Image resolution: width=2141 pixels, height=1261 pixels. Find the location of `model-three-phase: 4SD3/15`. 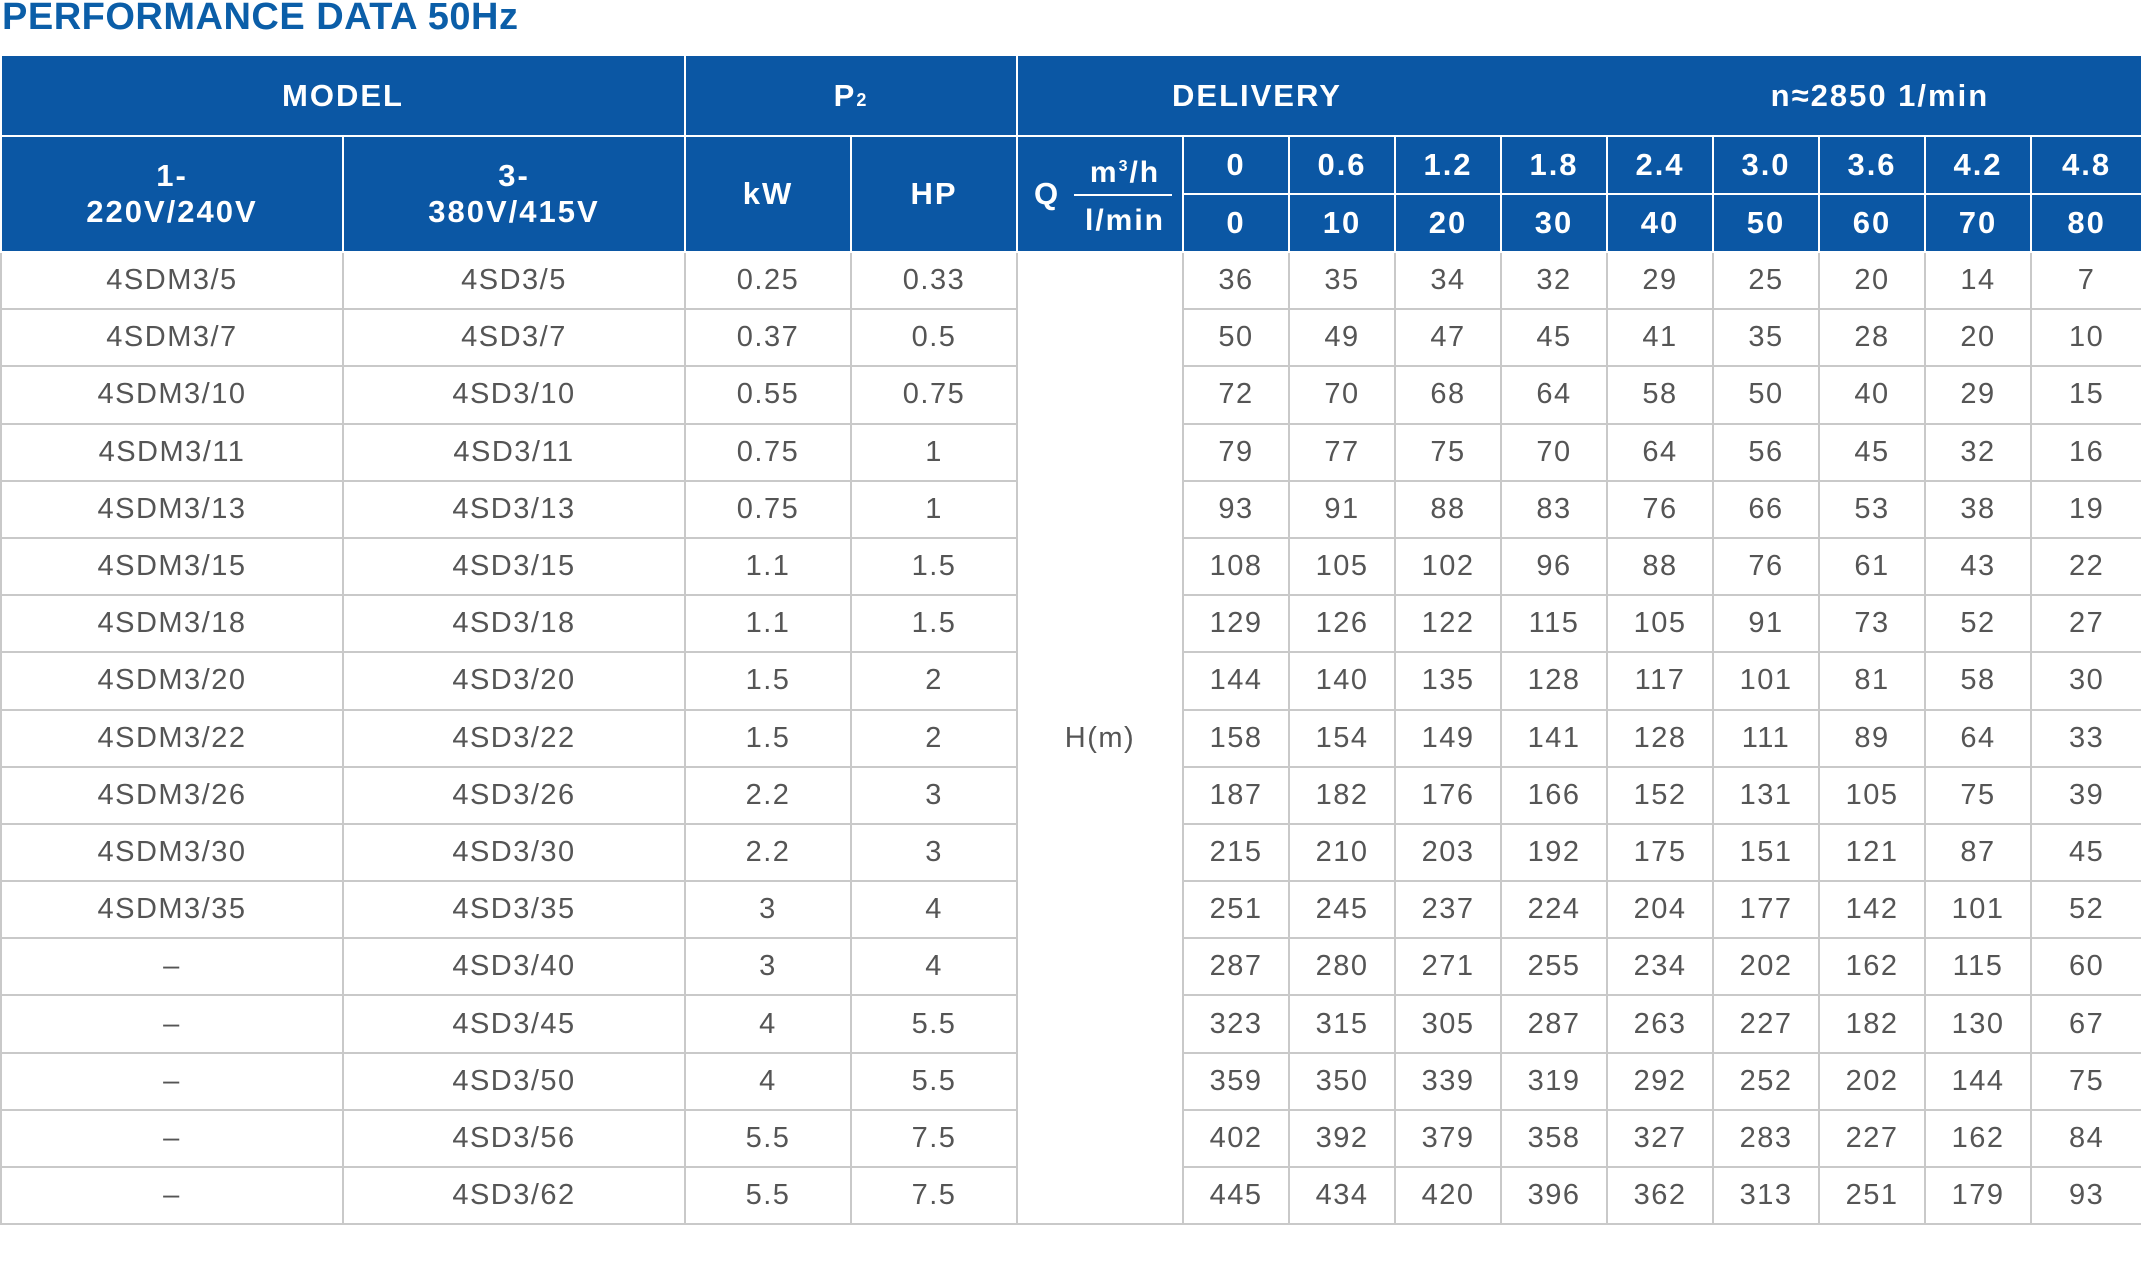

model-three-phase: 4SD3/15 is located at coordinates (514, 566).